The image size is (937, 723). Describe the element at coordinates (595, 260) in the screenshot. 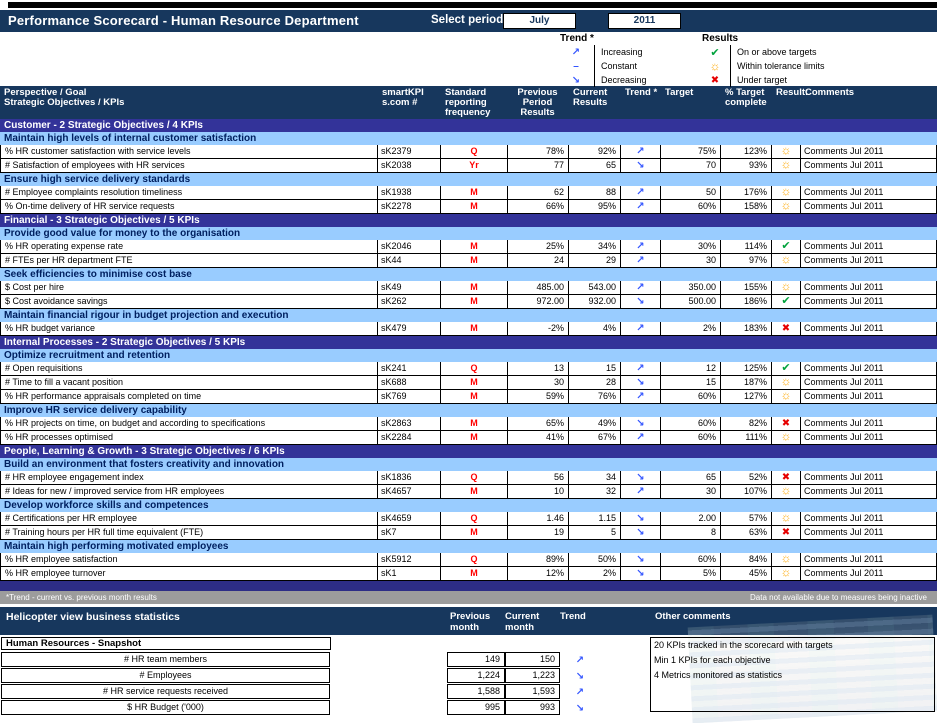

I see `kpi-current-cell: 29` at that location.